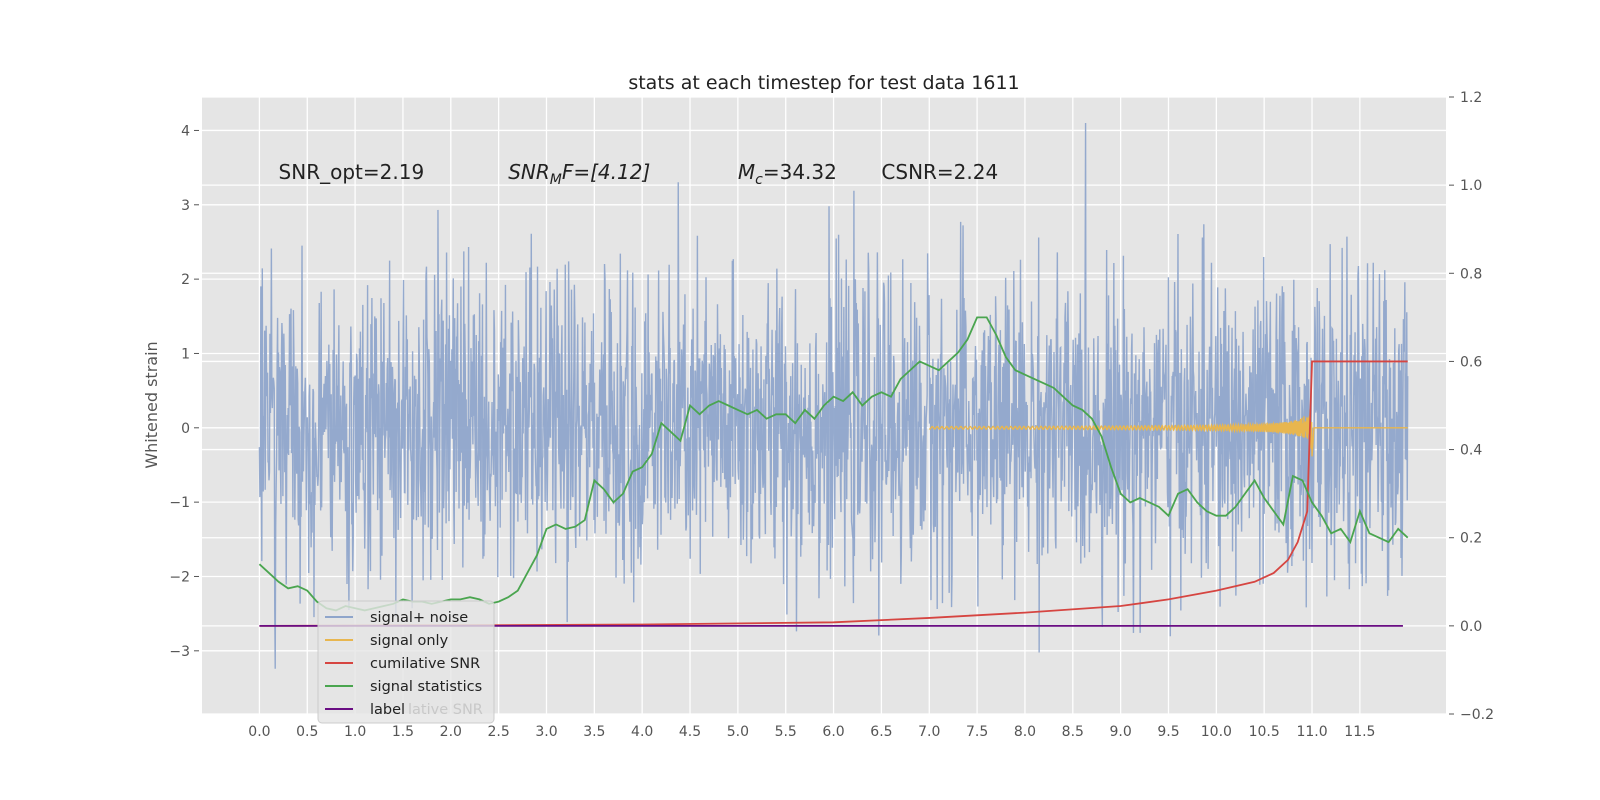 The image size is (1600, 800). I want to click on annotation-snr-mf-rest: F=[4.12], so click(606, 172).